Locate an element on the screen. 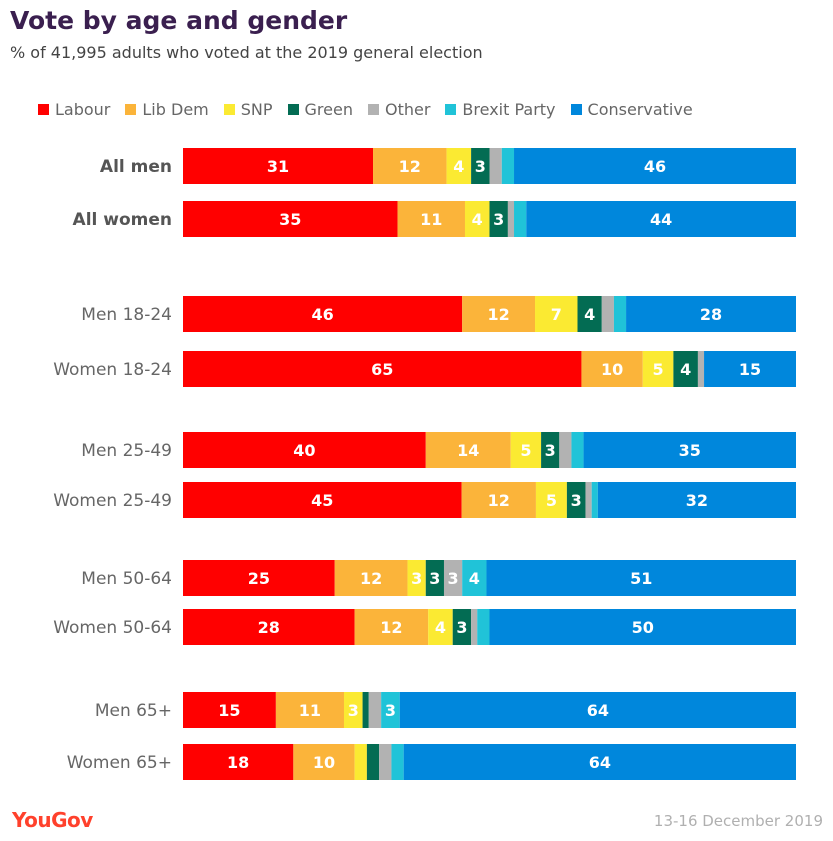 This screenshot has height=841, width=833. bar-row-men-65: Men 65+ 15 11 3 3 64 is located at coordinates (445, 710).